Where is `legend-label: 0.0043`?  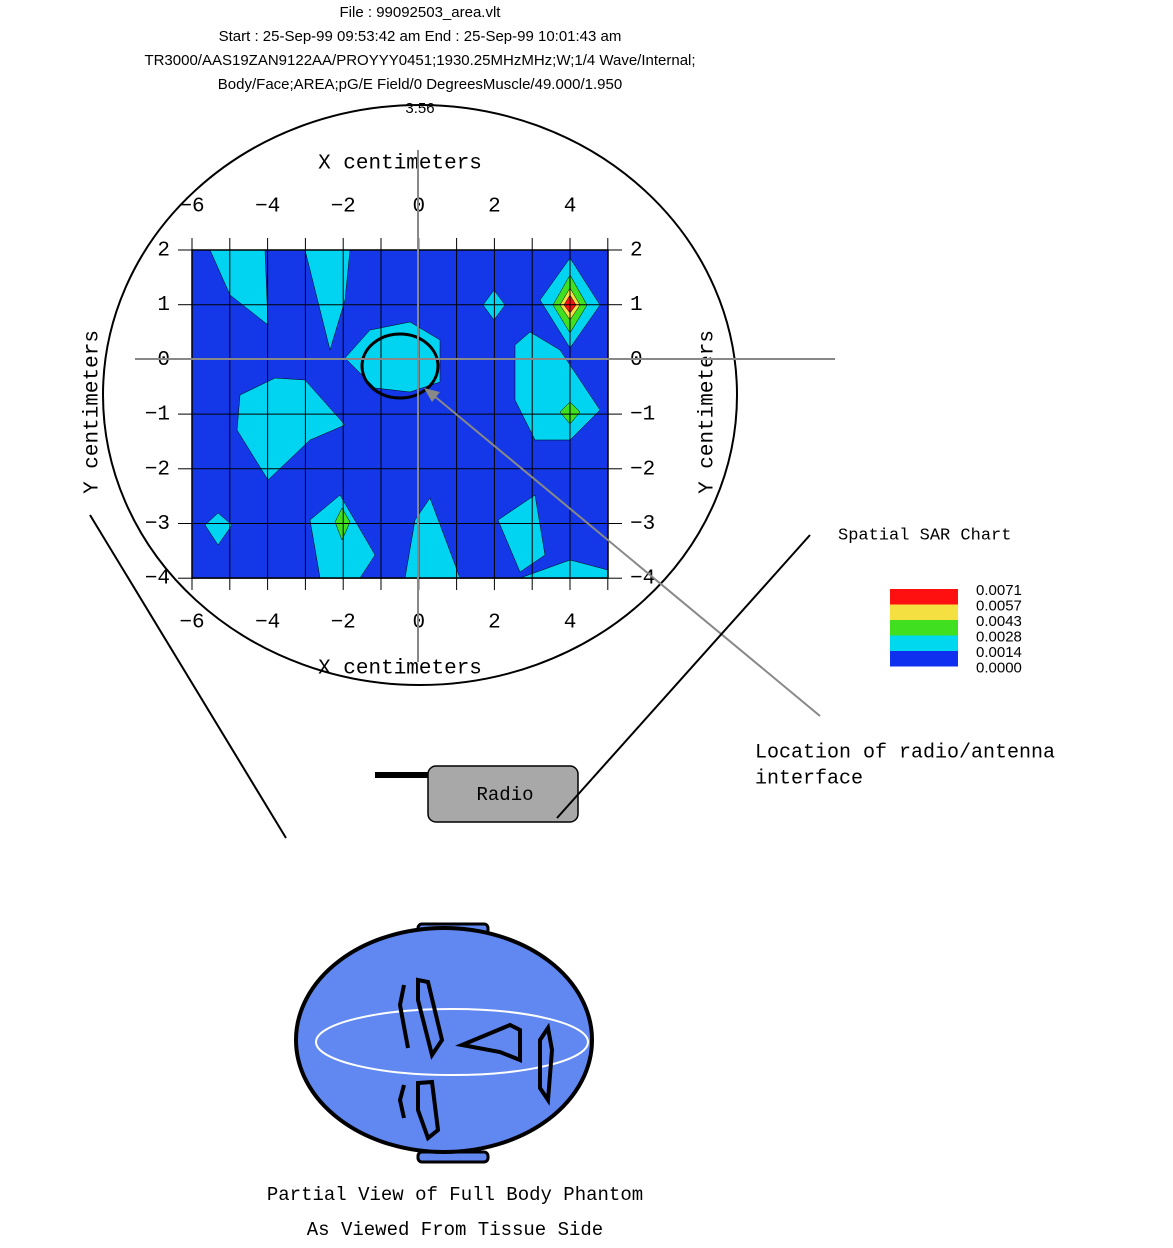 legend-label: 0.0043 is located at coordinates (999, 621).